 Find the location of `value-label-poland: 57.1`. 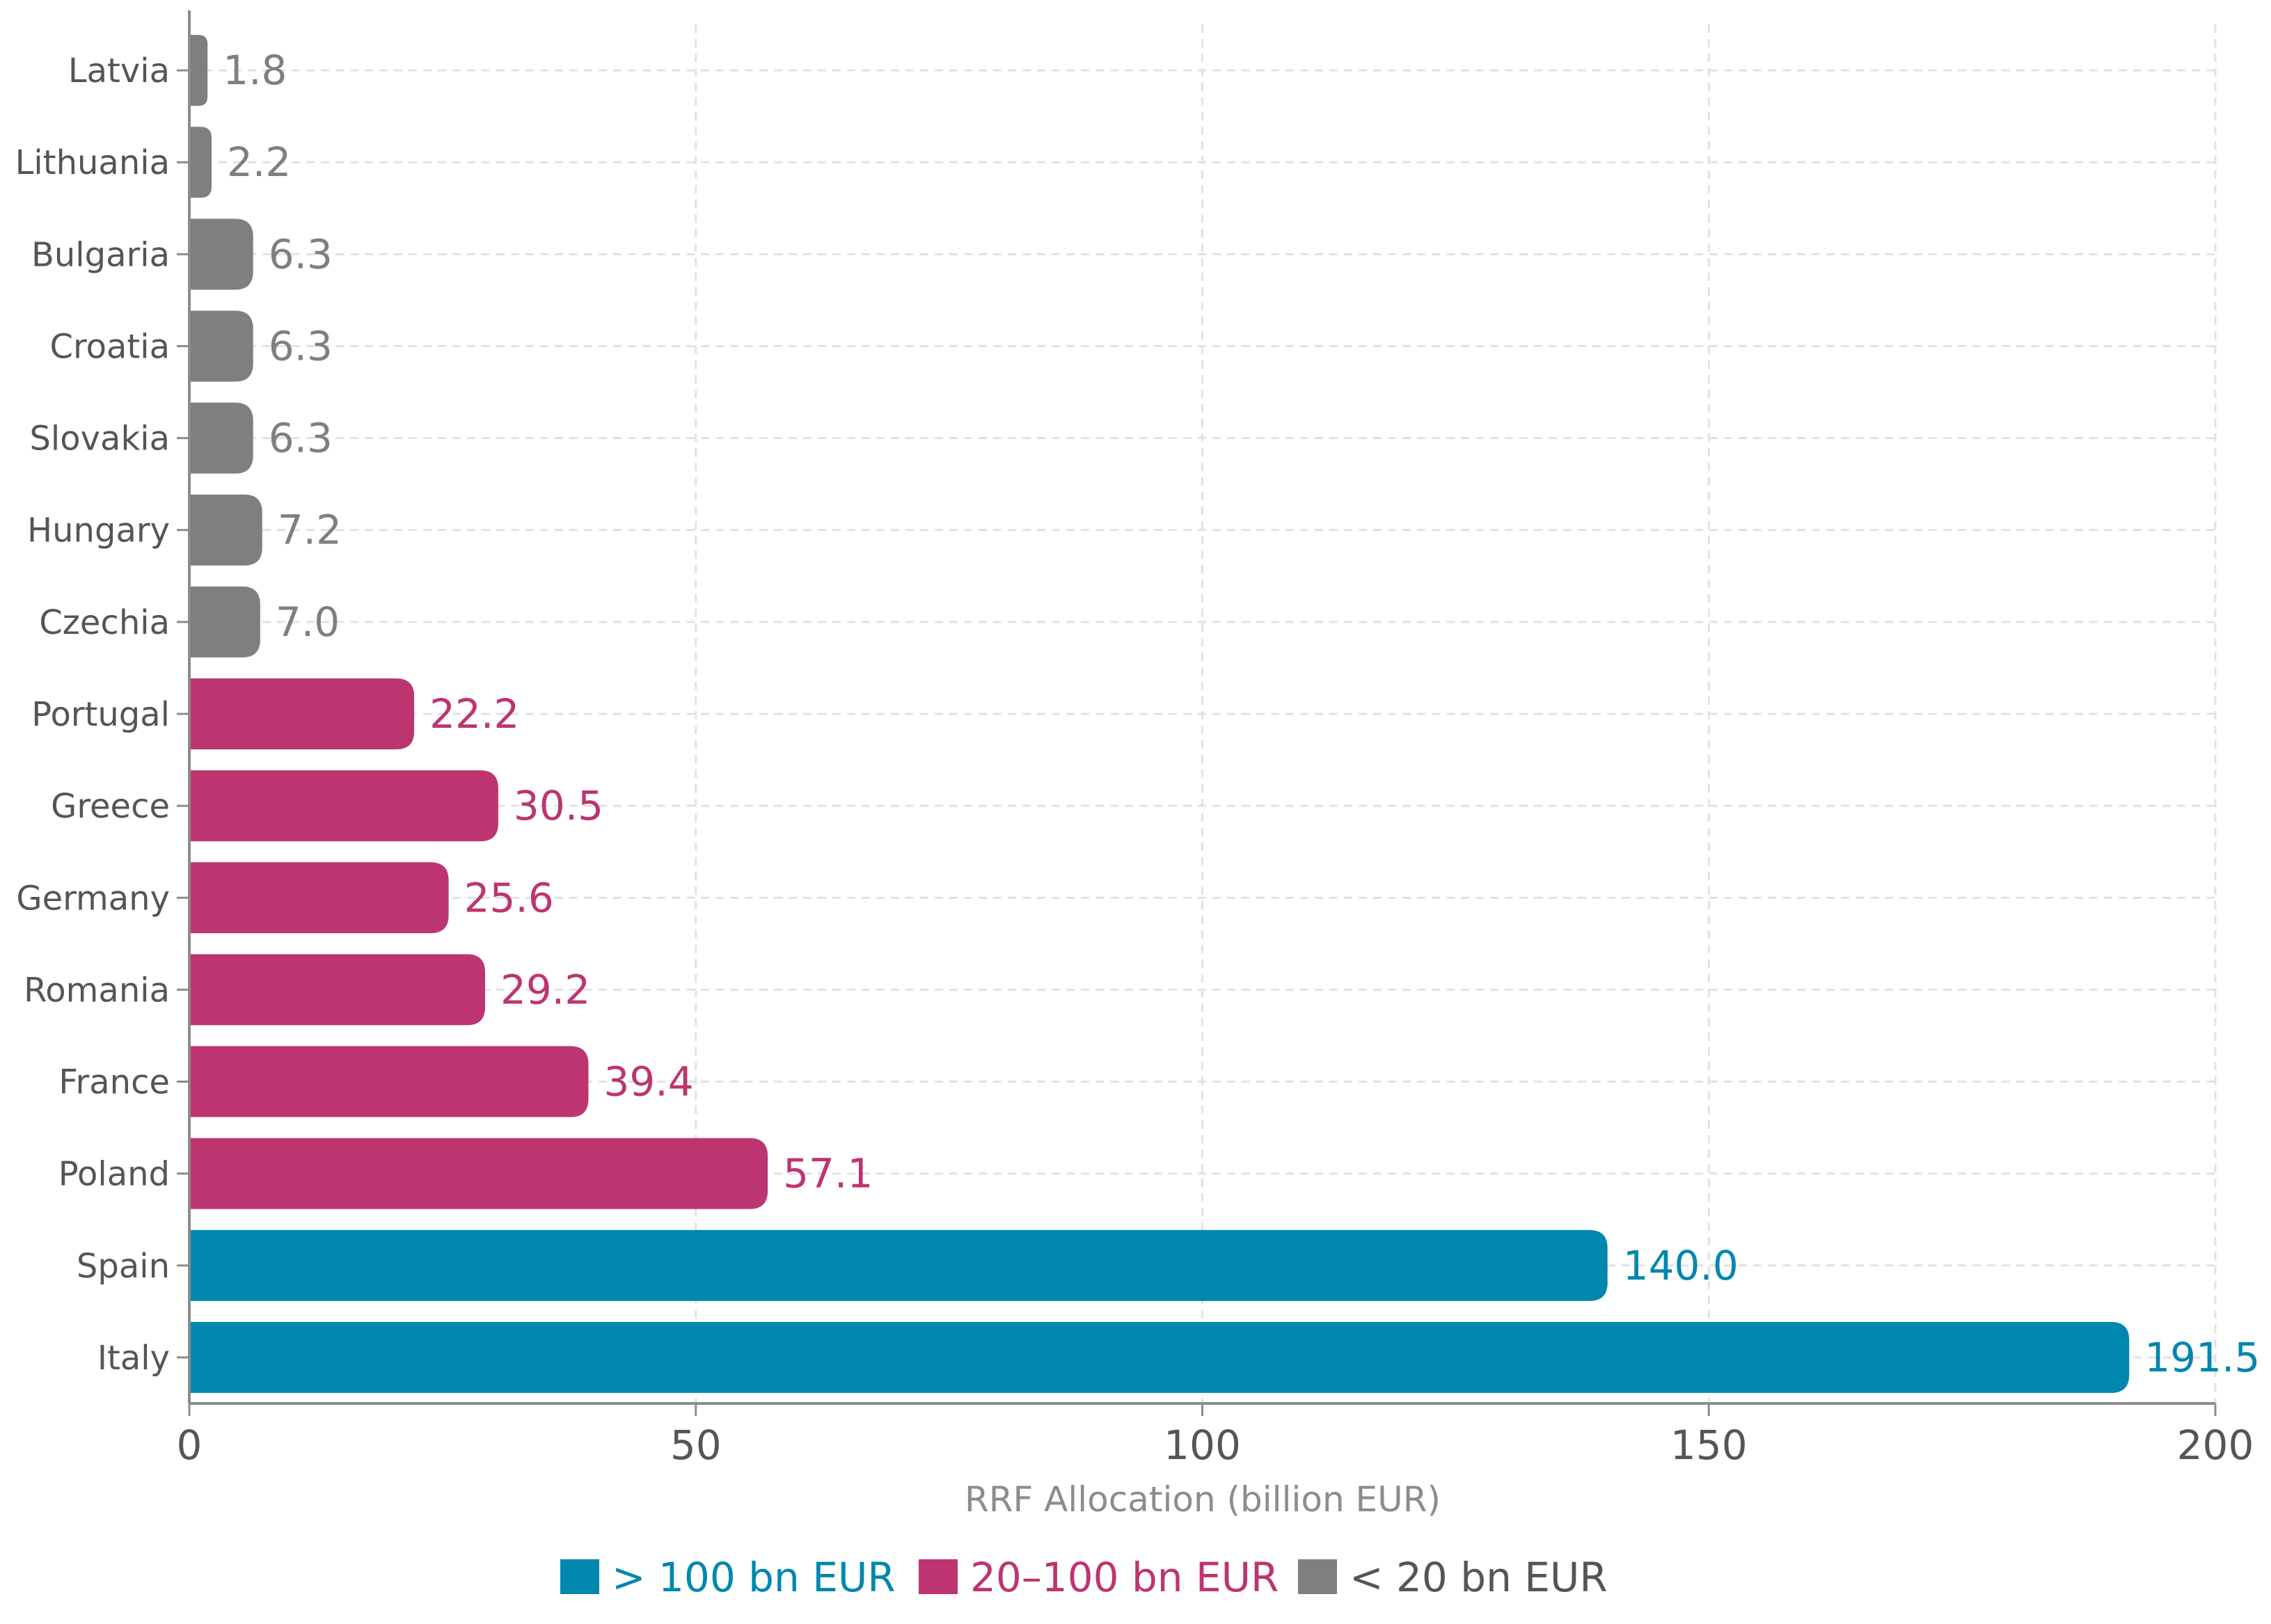

value-label-poland: 57.1 is located at coordinates (828, 1173).